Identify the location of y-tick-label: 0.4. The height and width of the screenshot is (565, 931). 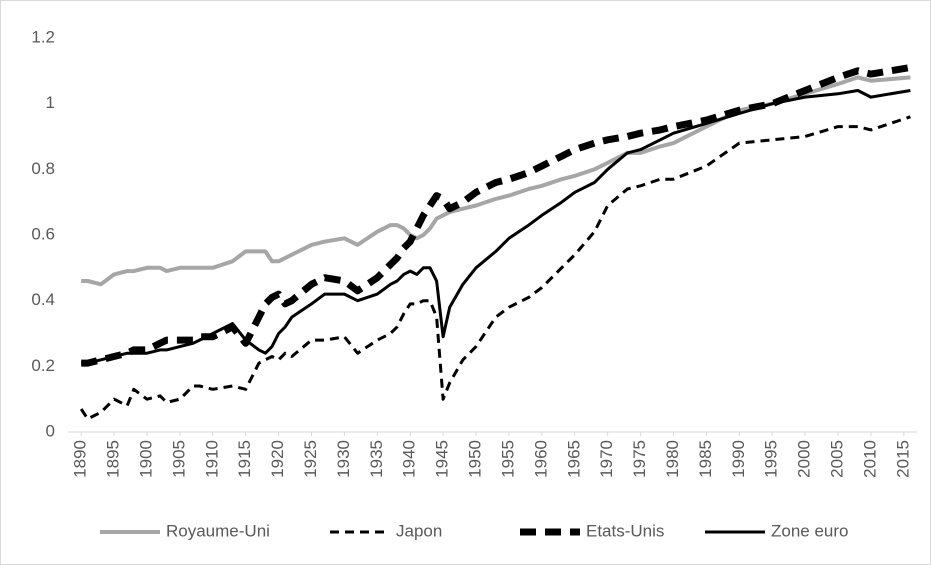
(43, 299).